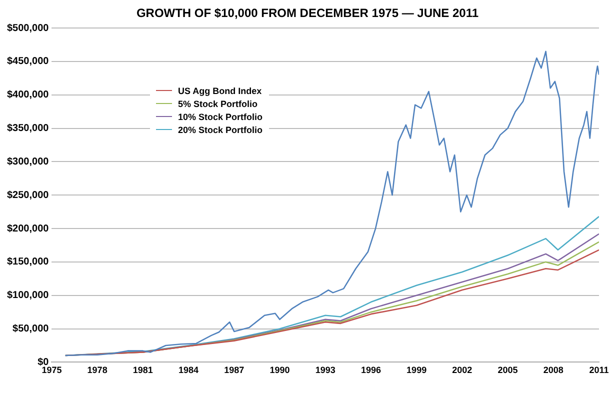 The width and height of the screenshot is (615, 393). What do you see at coordinates (220, 91) in the screenshot?
I see `legend-label: US Agg Bond Index` at bounding box center [220, 91].